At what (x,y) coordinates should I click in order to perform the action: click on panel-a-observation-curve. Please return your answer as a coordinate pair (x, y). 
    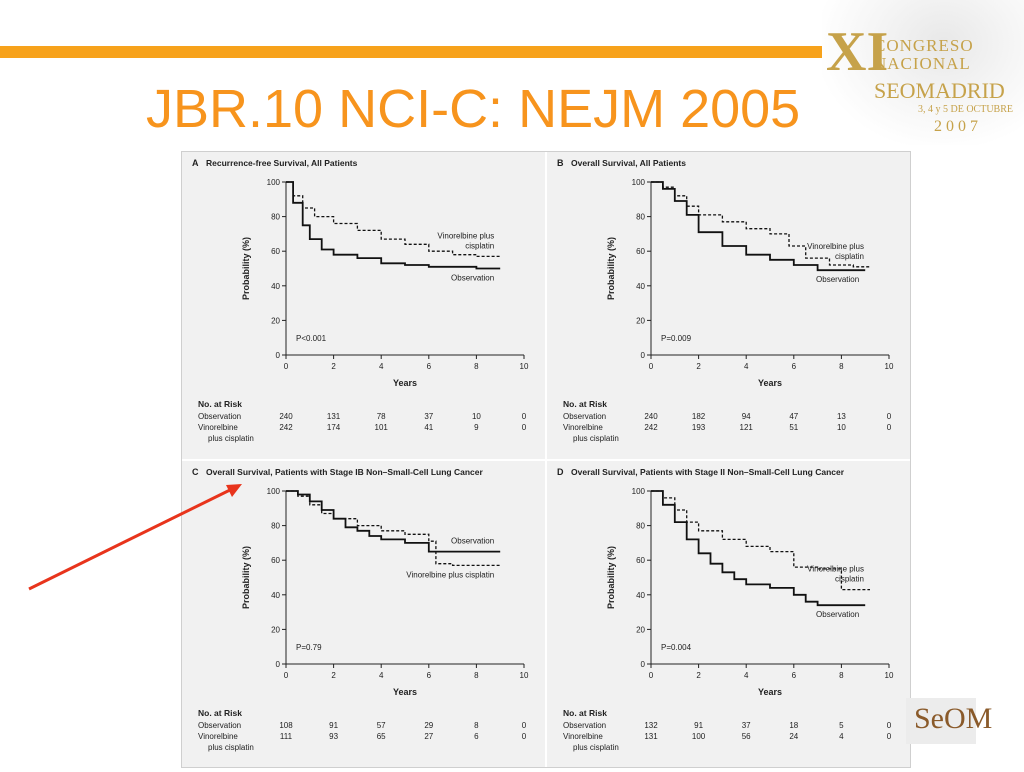
    Looking at the image, I should click on (393, 225).